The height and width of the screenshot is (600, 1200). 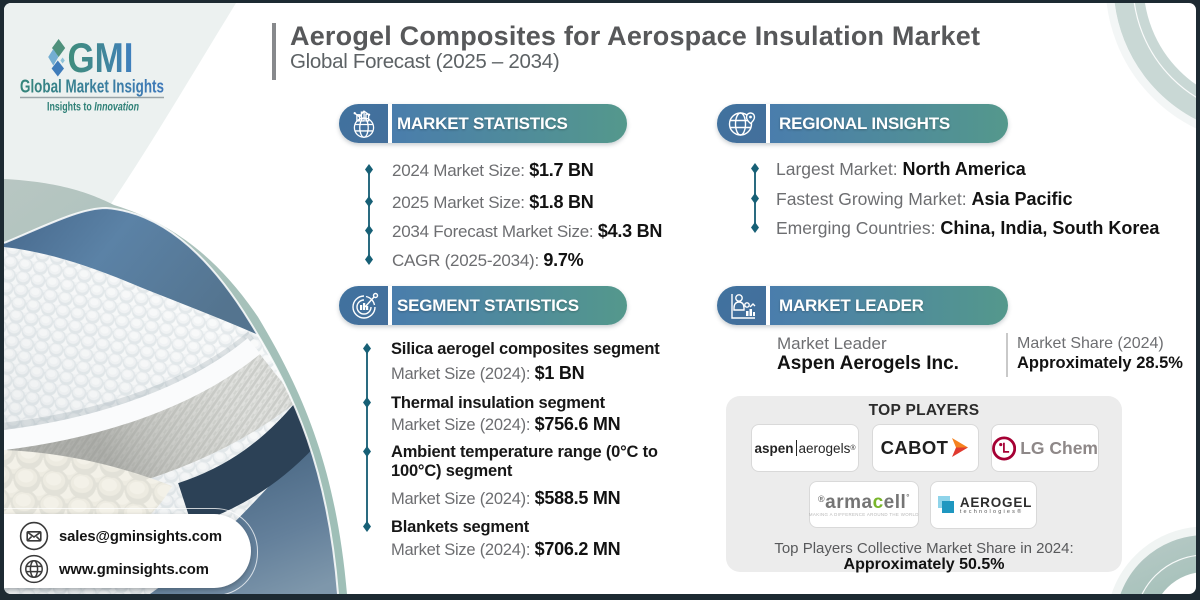 What do you see at coordinates (92, 86) in the screenshot?
I see `svg-text: Global Market Insights` at bounding box center [92, 86].